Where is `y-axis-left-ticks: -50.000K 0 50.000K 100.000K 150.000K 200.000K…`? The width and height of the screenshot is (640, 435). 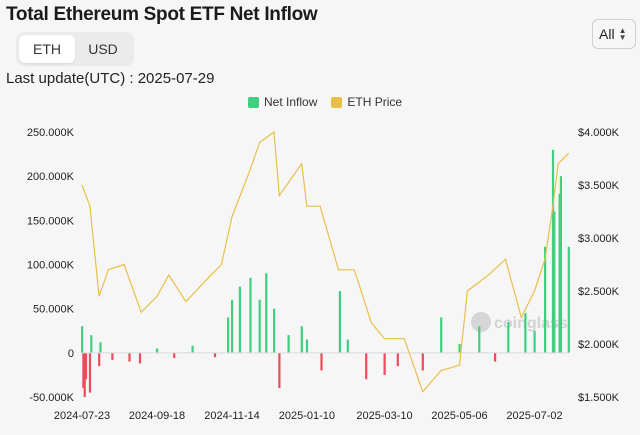
y-axis-left-ticks: -50.000K 0 50.000K 100.000K 150.000K 200.000K… is located at coordinates (51, 265).